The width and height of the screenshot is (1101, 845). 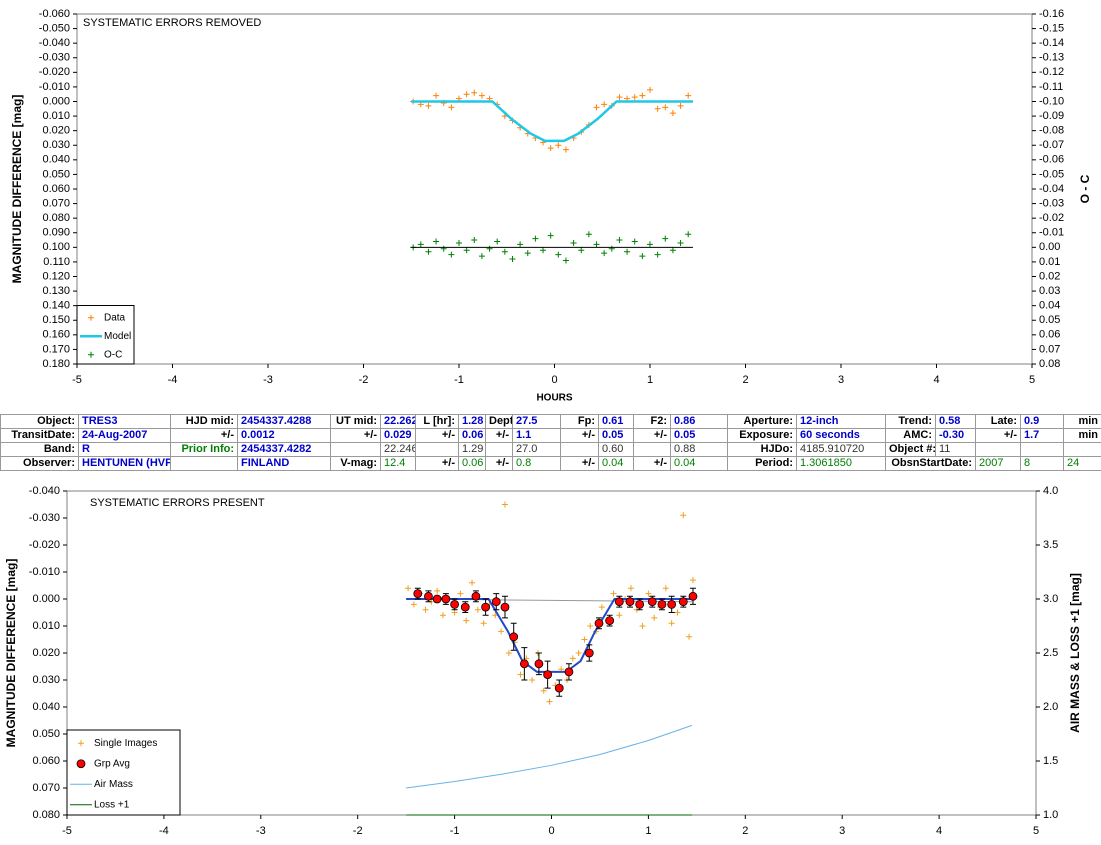 I want to click on y-tick-label: 0.170, so click(x=56, y=349).